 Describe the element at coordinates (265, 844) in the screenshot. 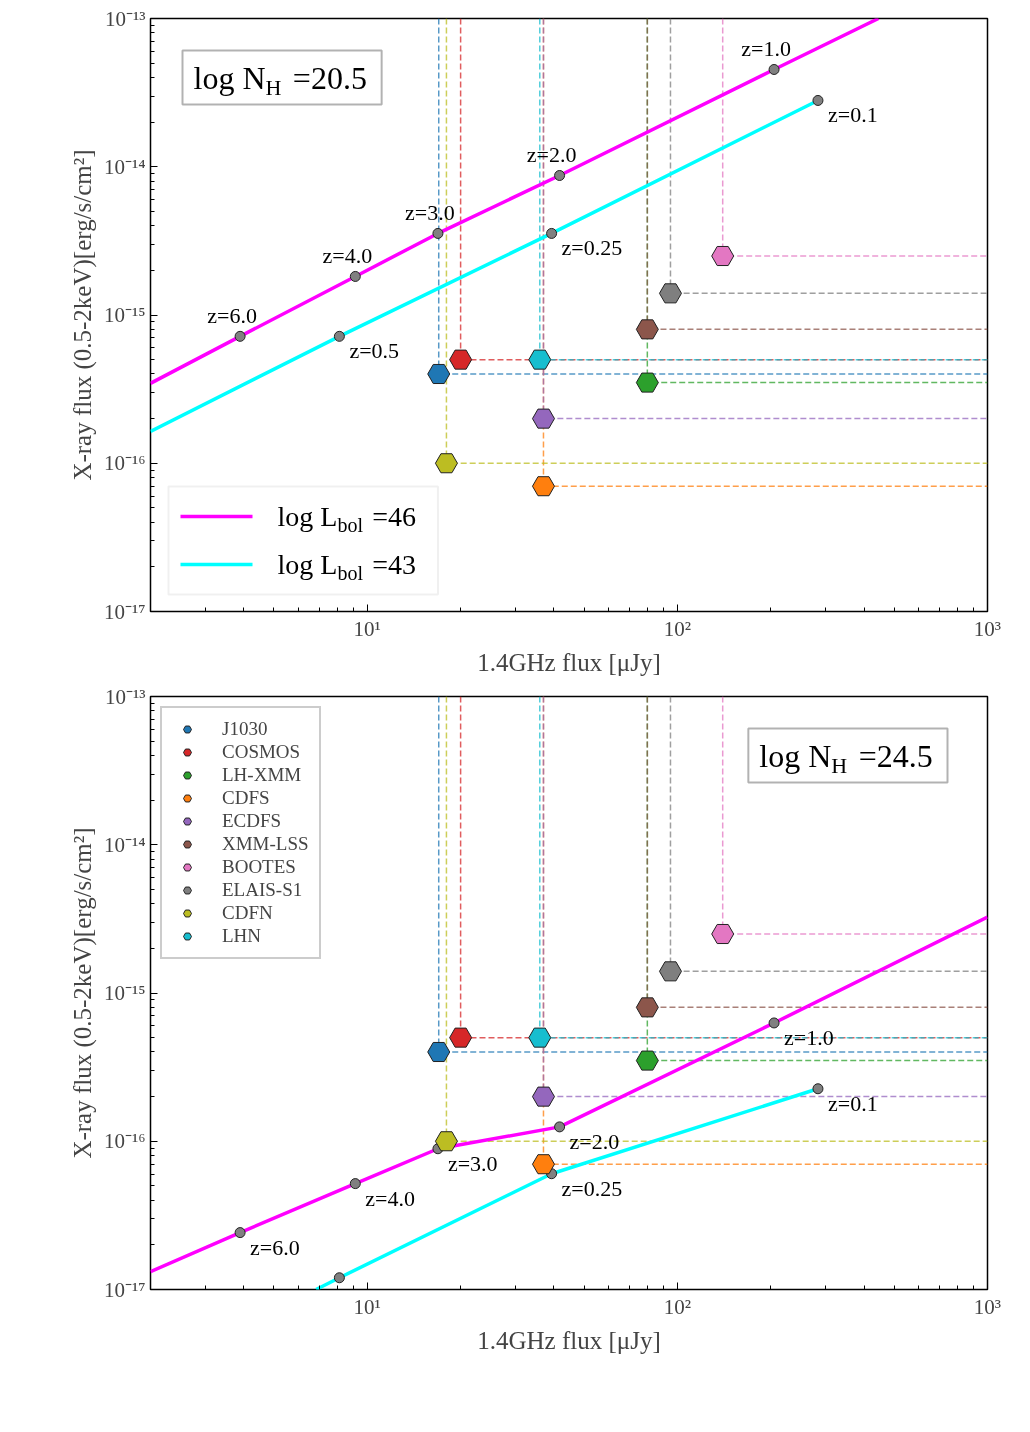

I see `legend-label: XMM-LSS` at that location.